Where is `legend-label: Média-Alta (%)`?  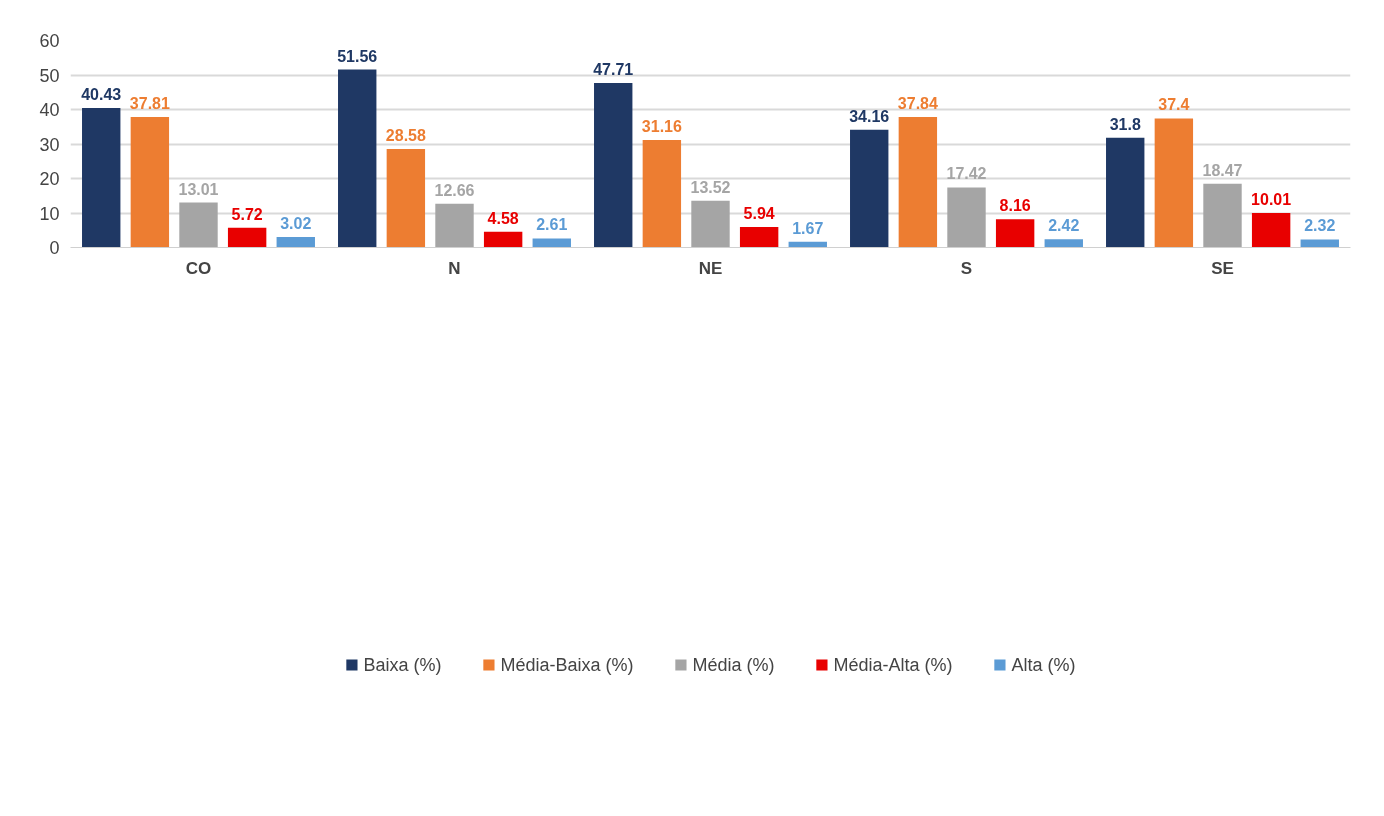
legend-label: Média-Alta (%) is located at coordinates (893, 665).